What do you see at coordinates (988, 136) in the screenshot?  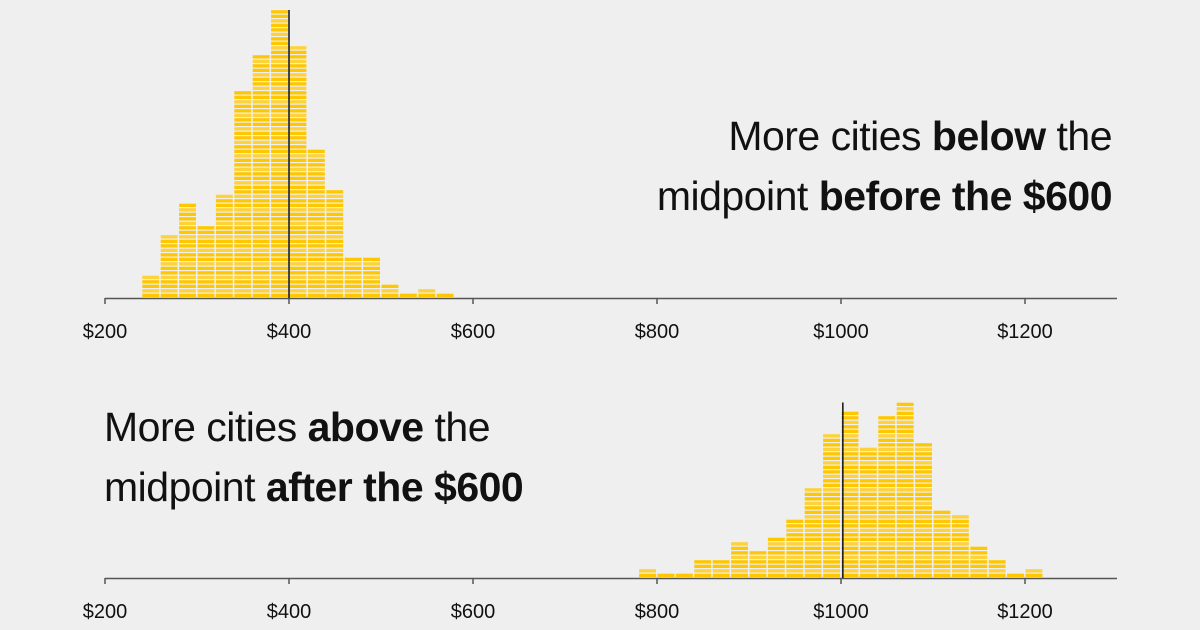 I see `headline-emphasis: below` at bounding box center [988, 136].